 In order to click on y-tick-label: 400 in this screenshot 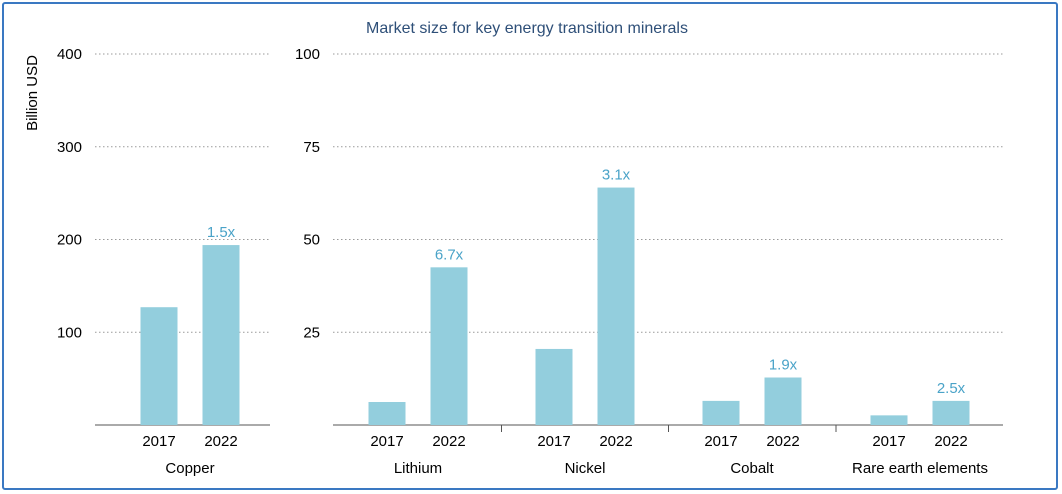, I will do `click(69, 54)`.